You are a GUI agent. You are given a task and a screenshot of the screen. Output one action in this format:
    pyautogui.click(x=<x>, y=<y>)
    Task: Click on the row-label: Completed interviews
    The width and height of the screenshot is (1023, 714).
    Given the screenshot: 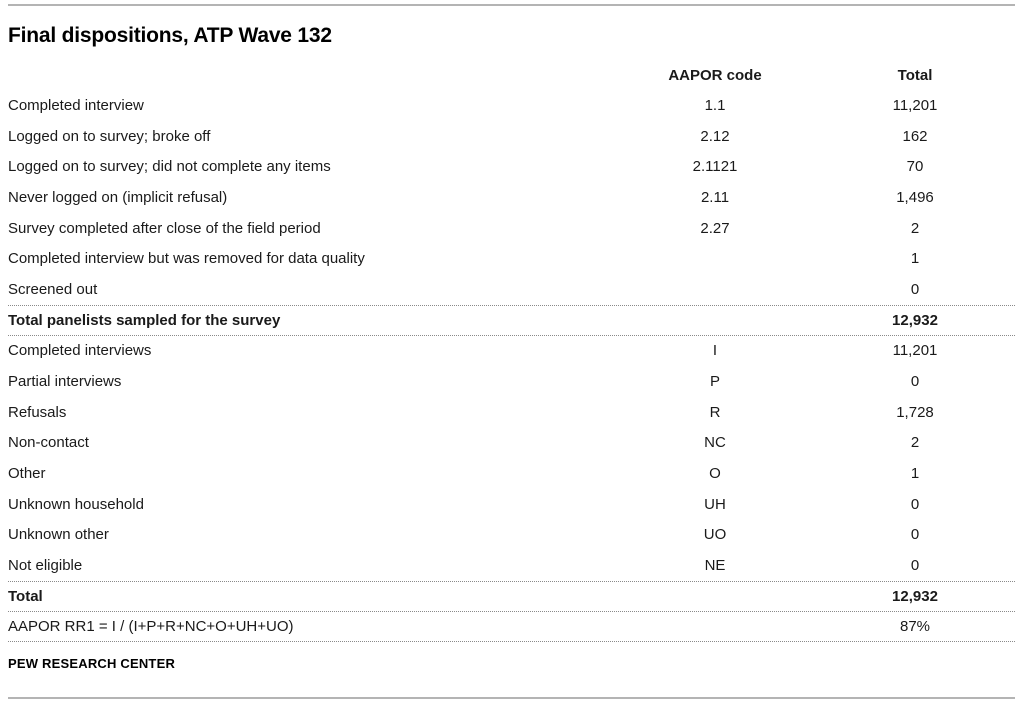 What is the action you would take?
    pyautogui.click(x=80, y=351)
    